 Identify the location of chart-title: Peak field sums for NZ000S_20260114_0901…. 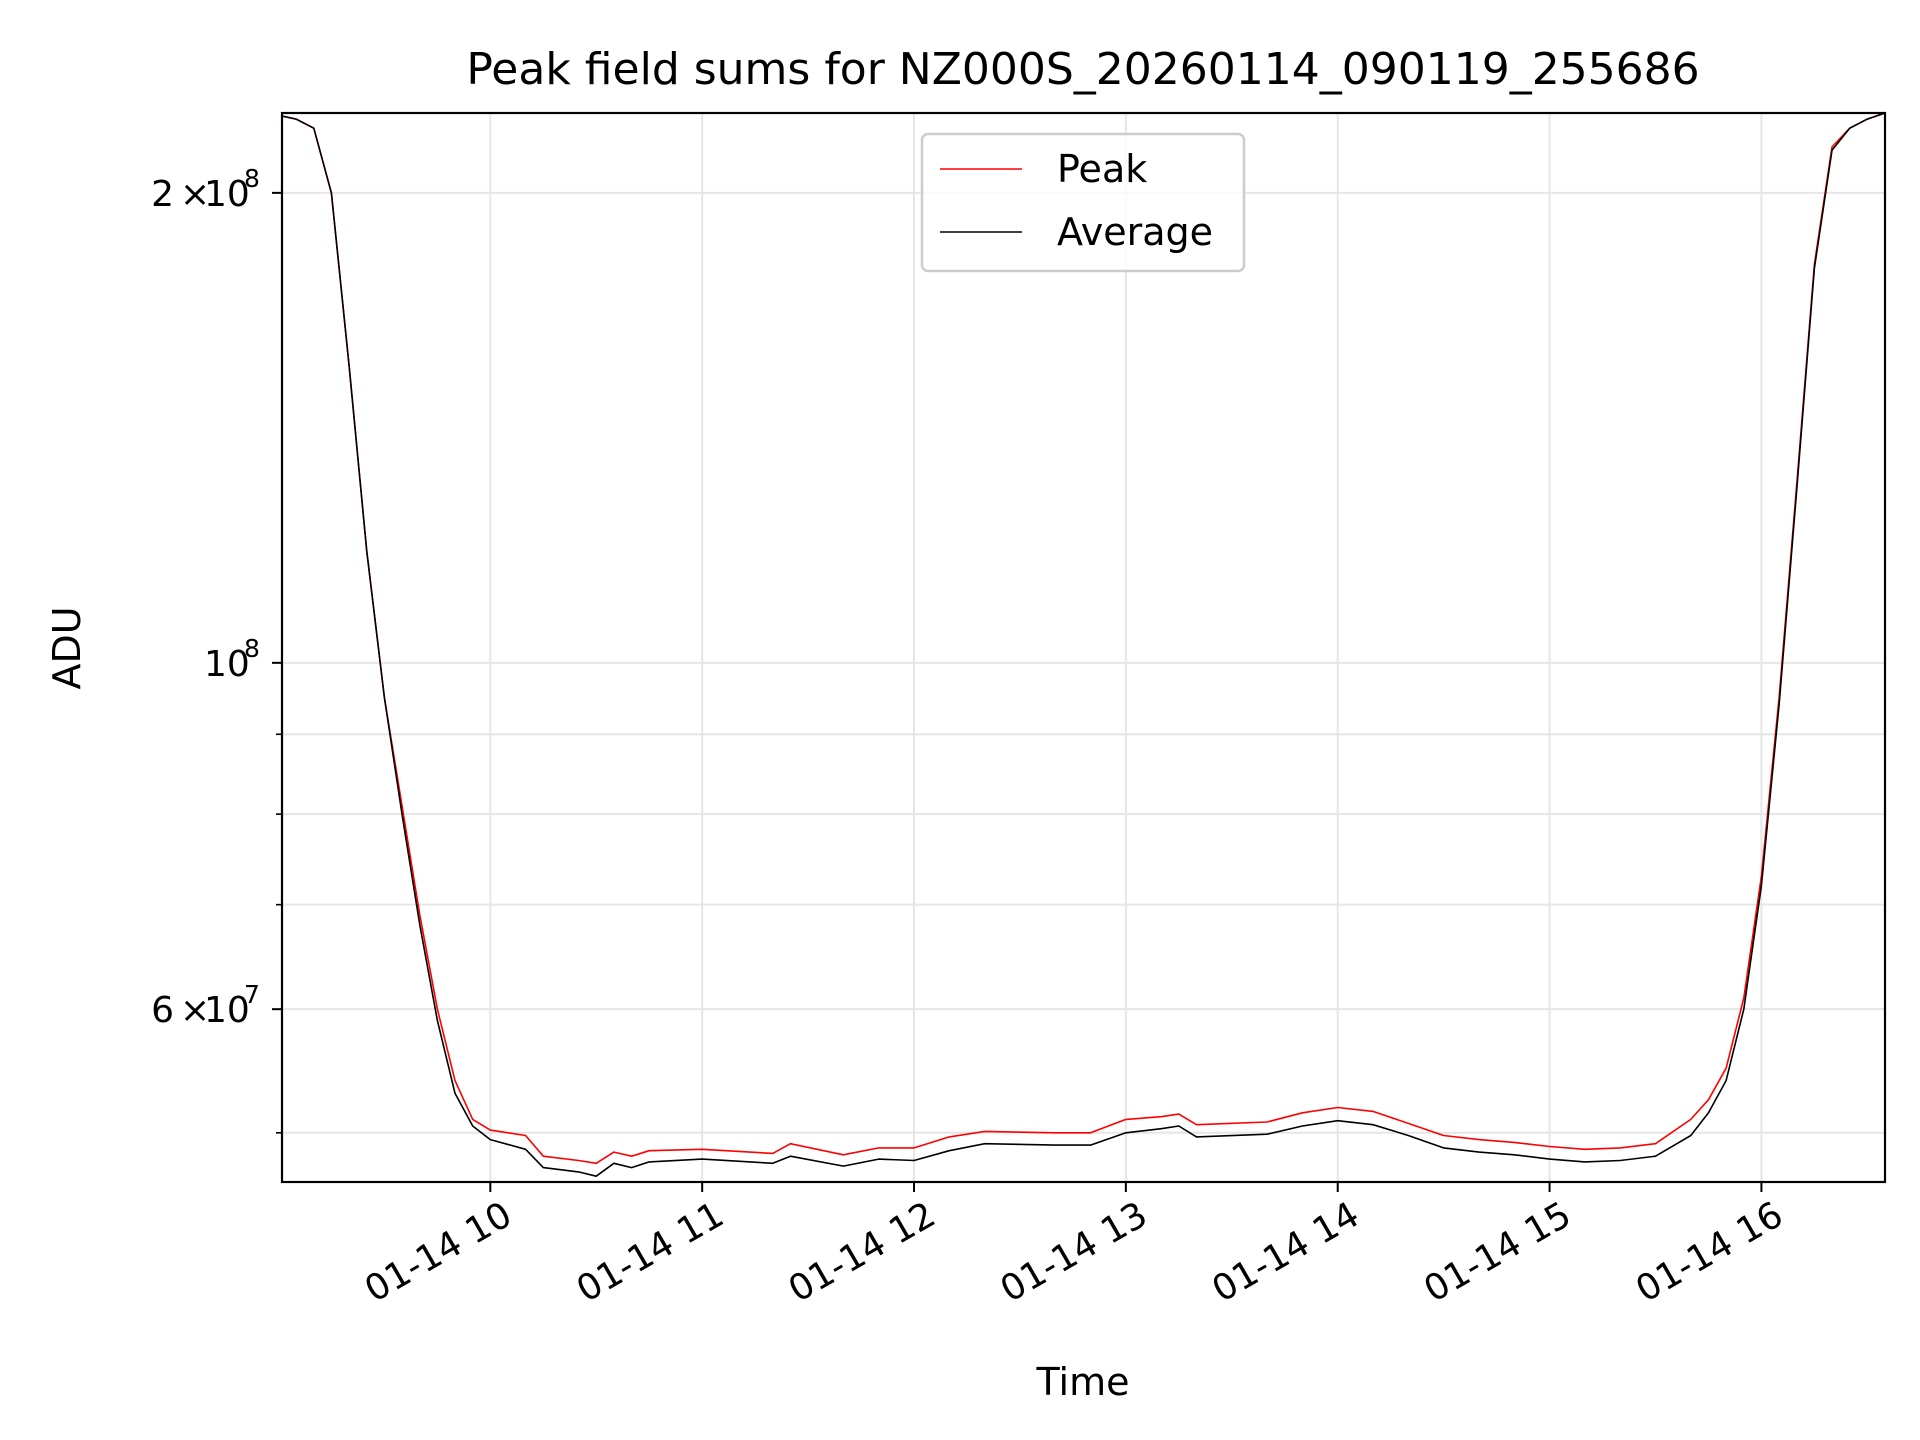
(1082, 69).